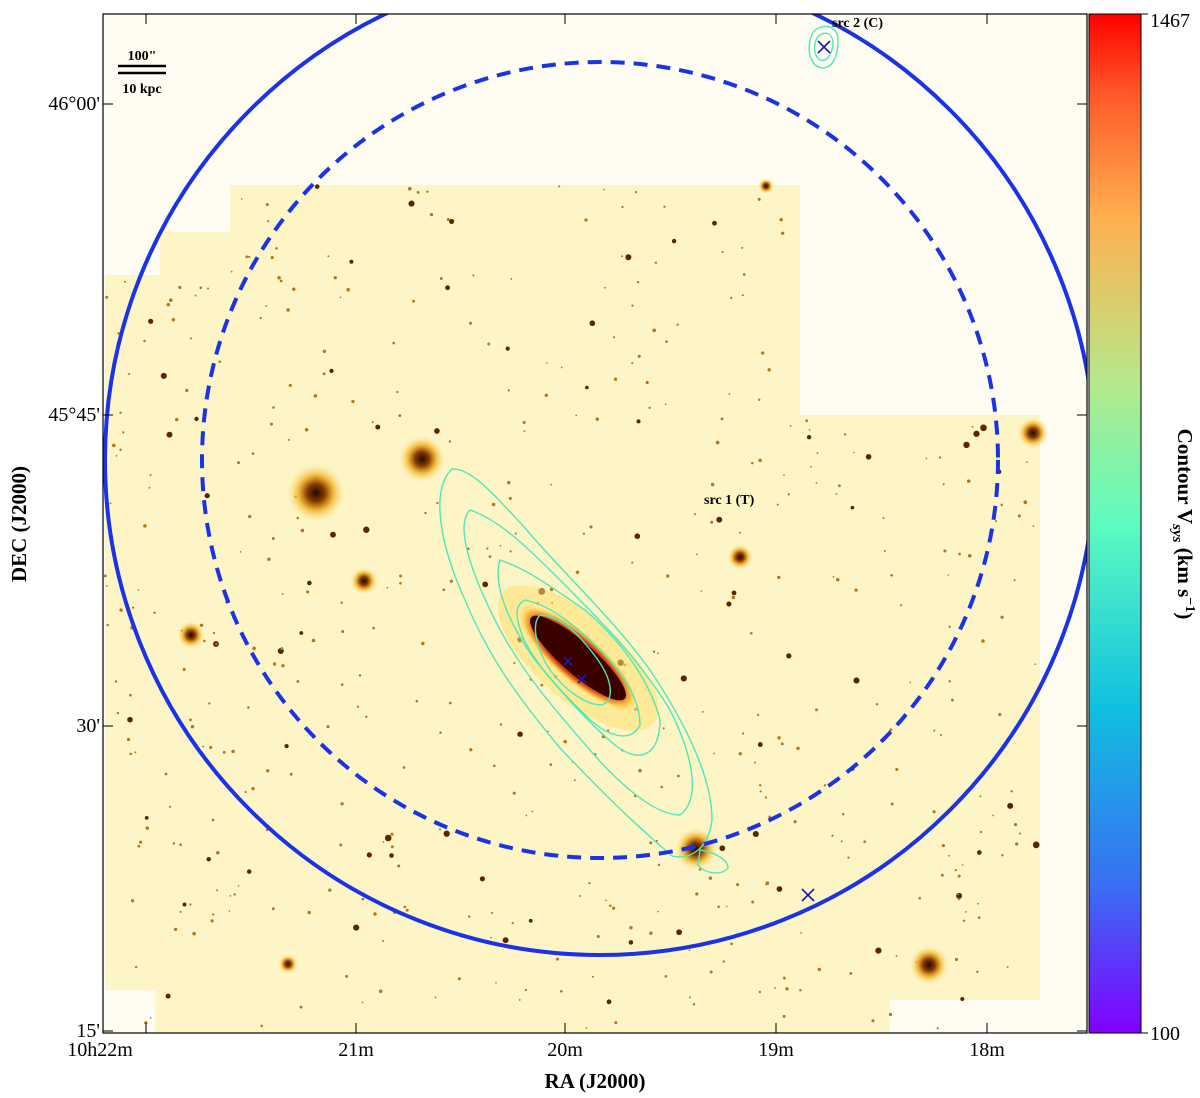 The image size is (1200, 1098). Describe the element at coordinates (88, 1031) in the screenshot. I see `dec-tick-label: 15'` at that location.